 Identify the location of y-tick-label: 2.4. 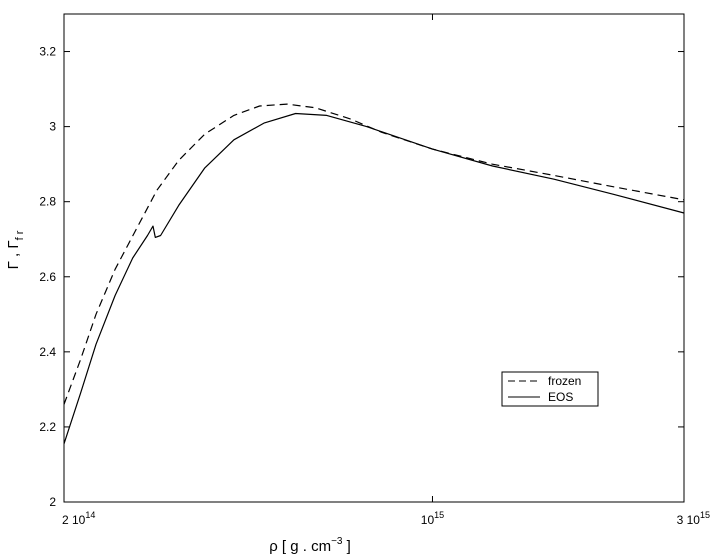
(47, 352).